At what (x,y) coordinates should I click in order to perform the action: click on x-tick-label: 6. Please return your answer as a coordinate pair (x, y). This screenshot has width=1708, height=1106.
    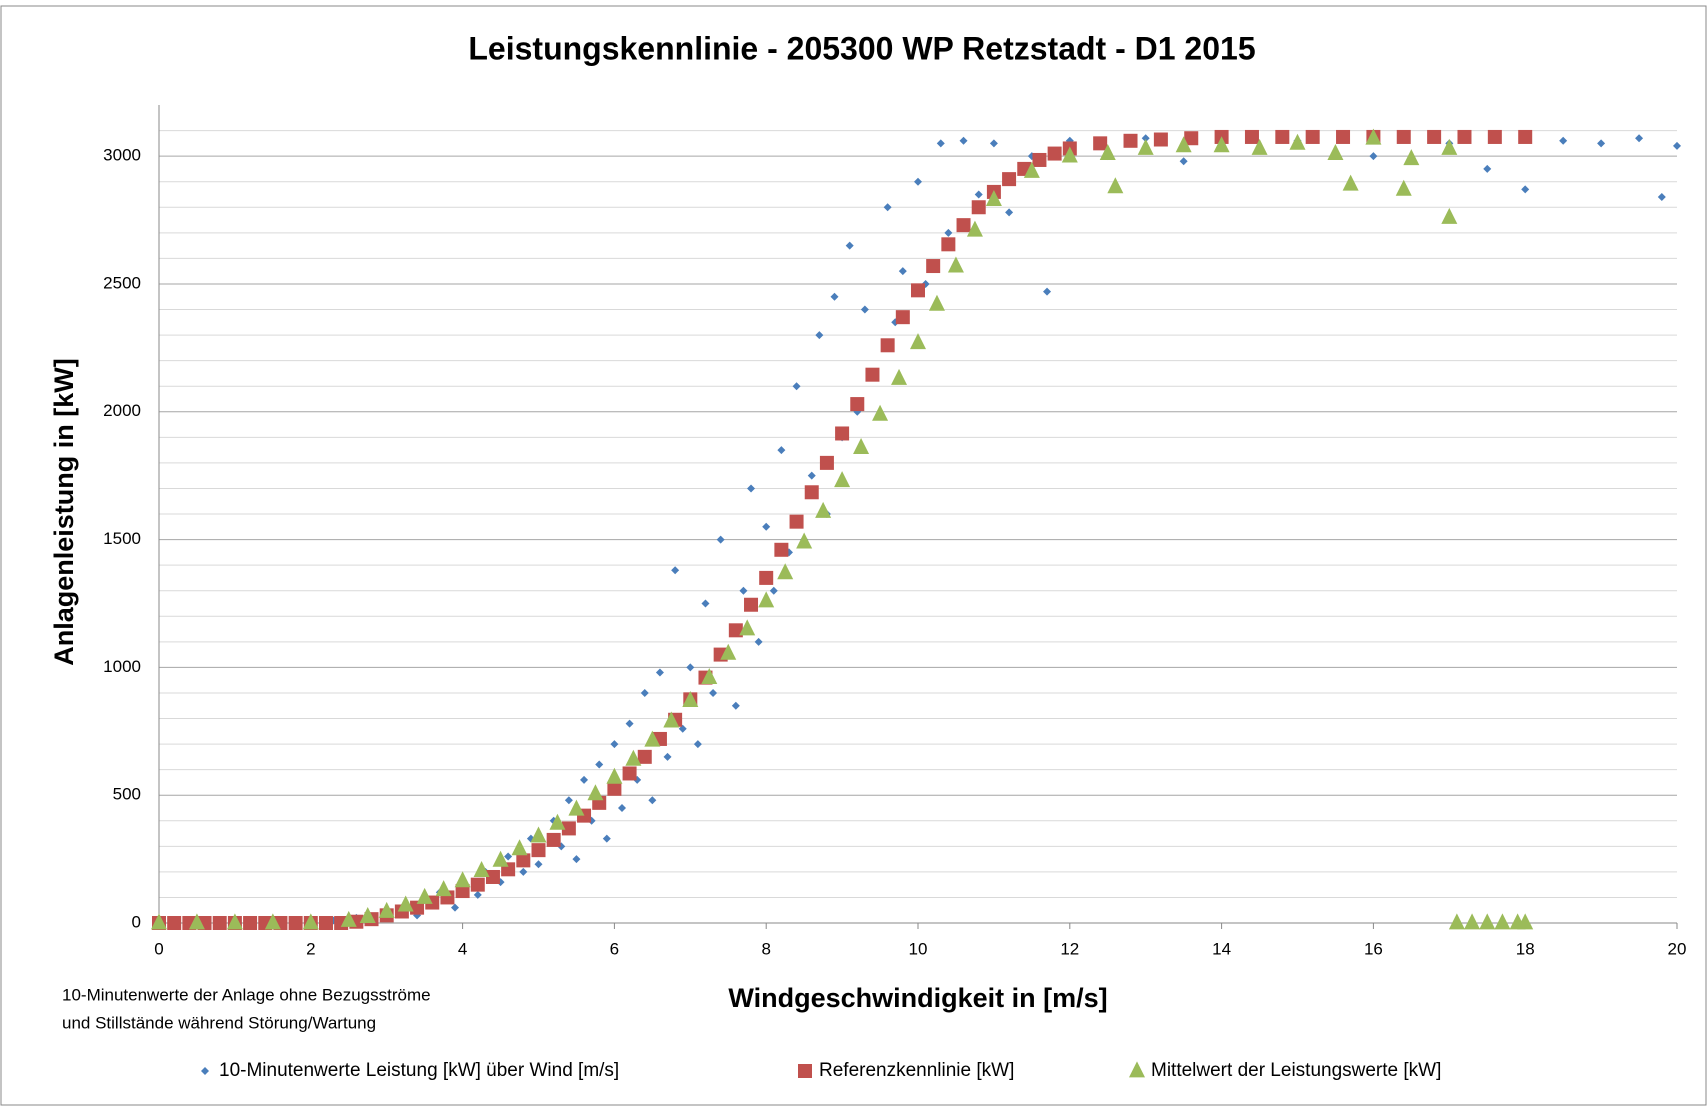
    Looking at the image, I should click on (614, 948).